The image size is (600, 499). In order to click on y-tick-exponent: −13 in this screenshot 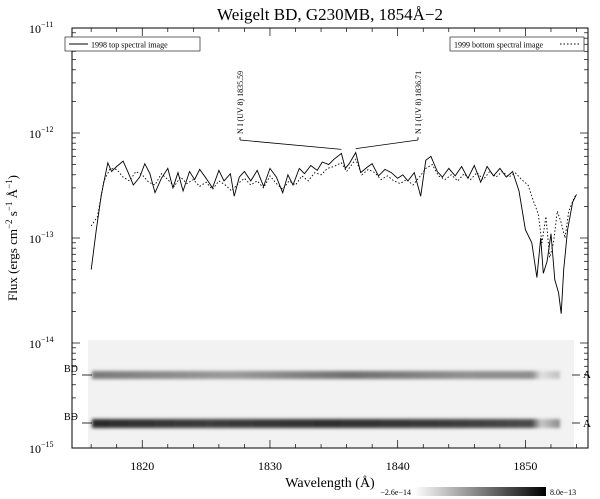, I will do `click(47, 234)`.